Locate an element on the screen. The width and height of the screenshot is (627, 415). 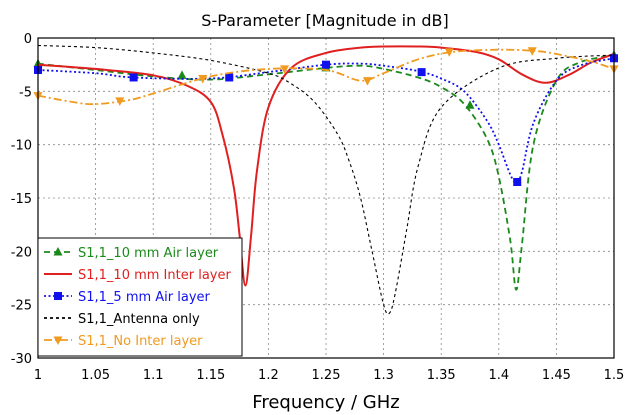
x-tick-label: 1.25 is located at coordinates (326, 375).